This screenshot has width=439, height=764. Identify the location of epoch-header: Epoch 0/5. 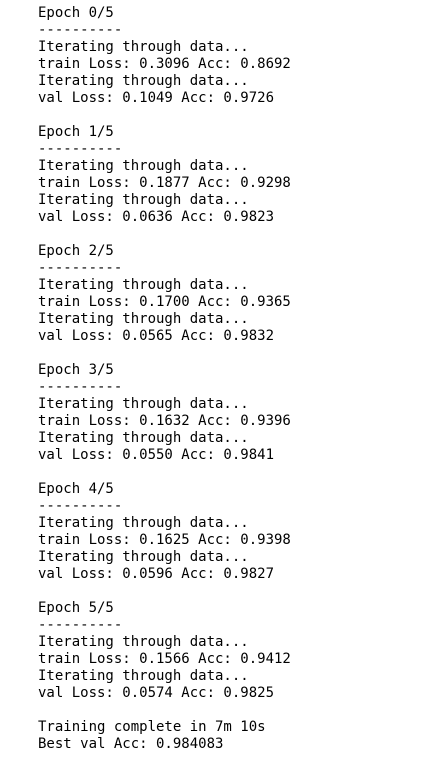
(76, 13).